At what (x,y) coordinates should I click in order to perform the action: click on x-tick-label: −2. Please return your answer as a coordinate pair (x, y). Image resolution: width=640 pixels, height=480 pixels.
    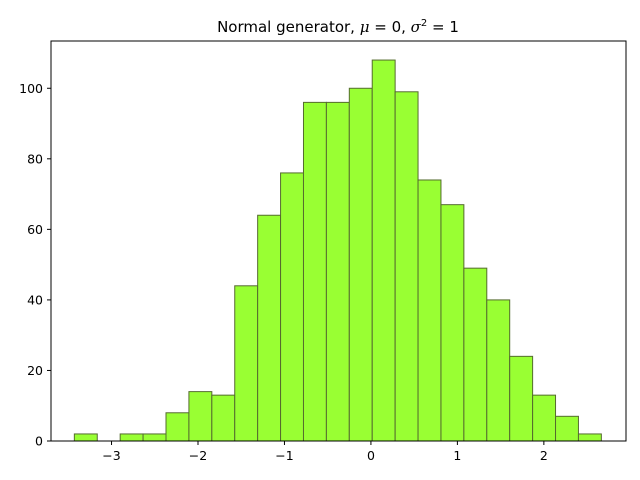
    Looking at the image, I should click on (198, 455).